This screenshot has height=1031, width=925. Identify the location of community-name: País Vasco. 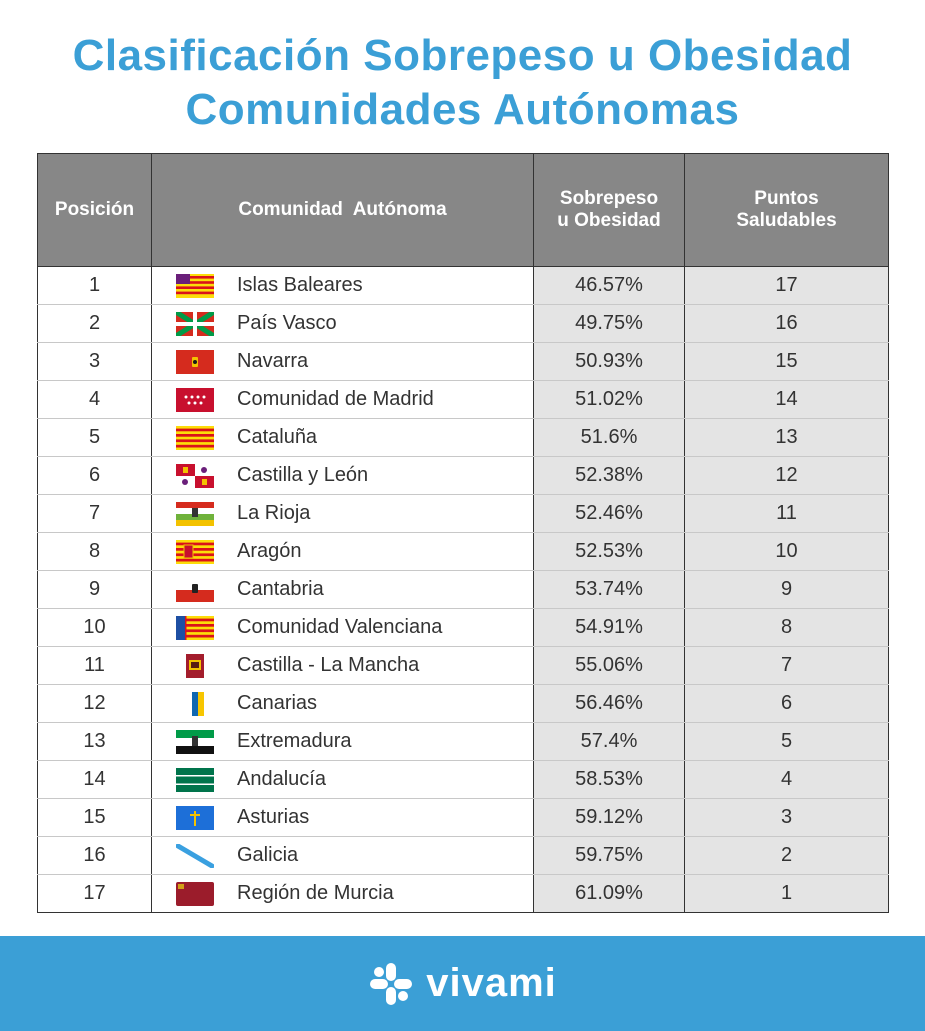
(287, 323).